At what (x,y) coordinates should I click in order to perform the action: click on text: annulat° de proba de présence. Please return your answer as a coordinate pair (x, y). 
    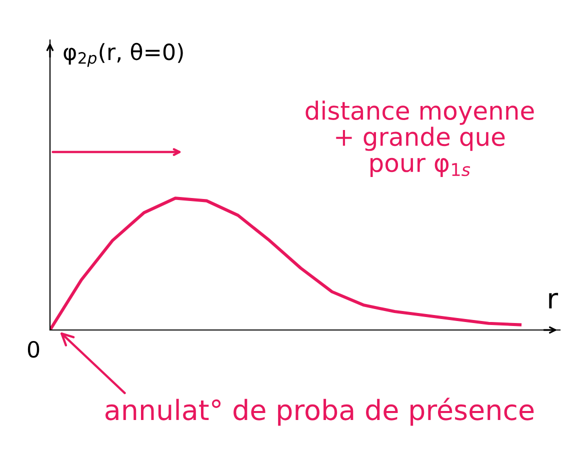
    Looking at the image, I should click on (320, 412).